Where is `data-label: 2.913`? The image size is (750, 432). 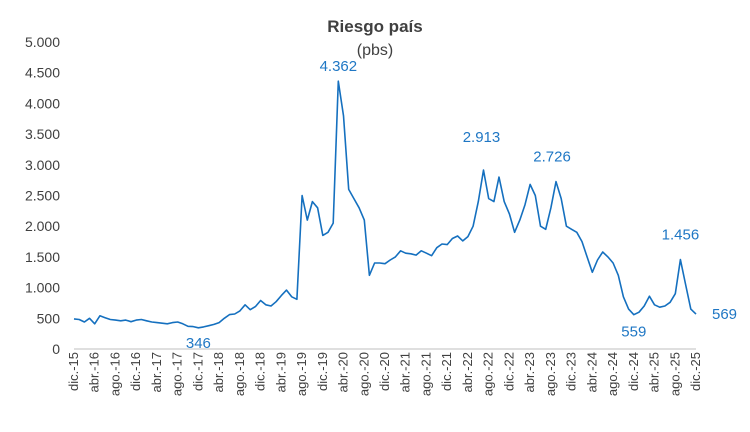 data-label: 2.913 is located at coordinates (482, 137).